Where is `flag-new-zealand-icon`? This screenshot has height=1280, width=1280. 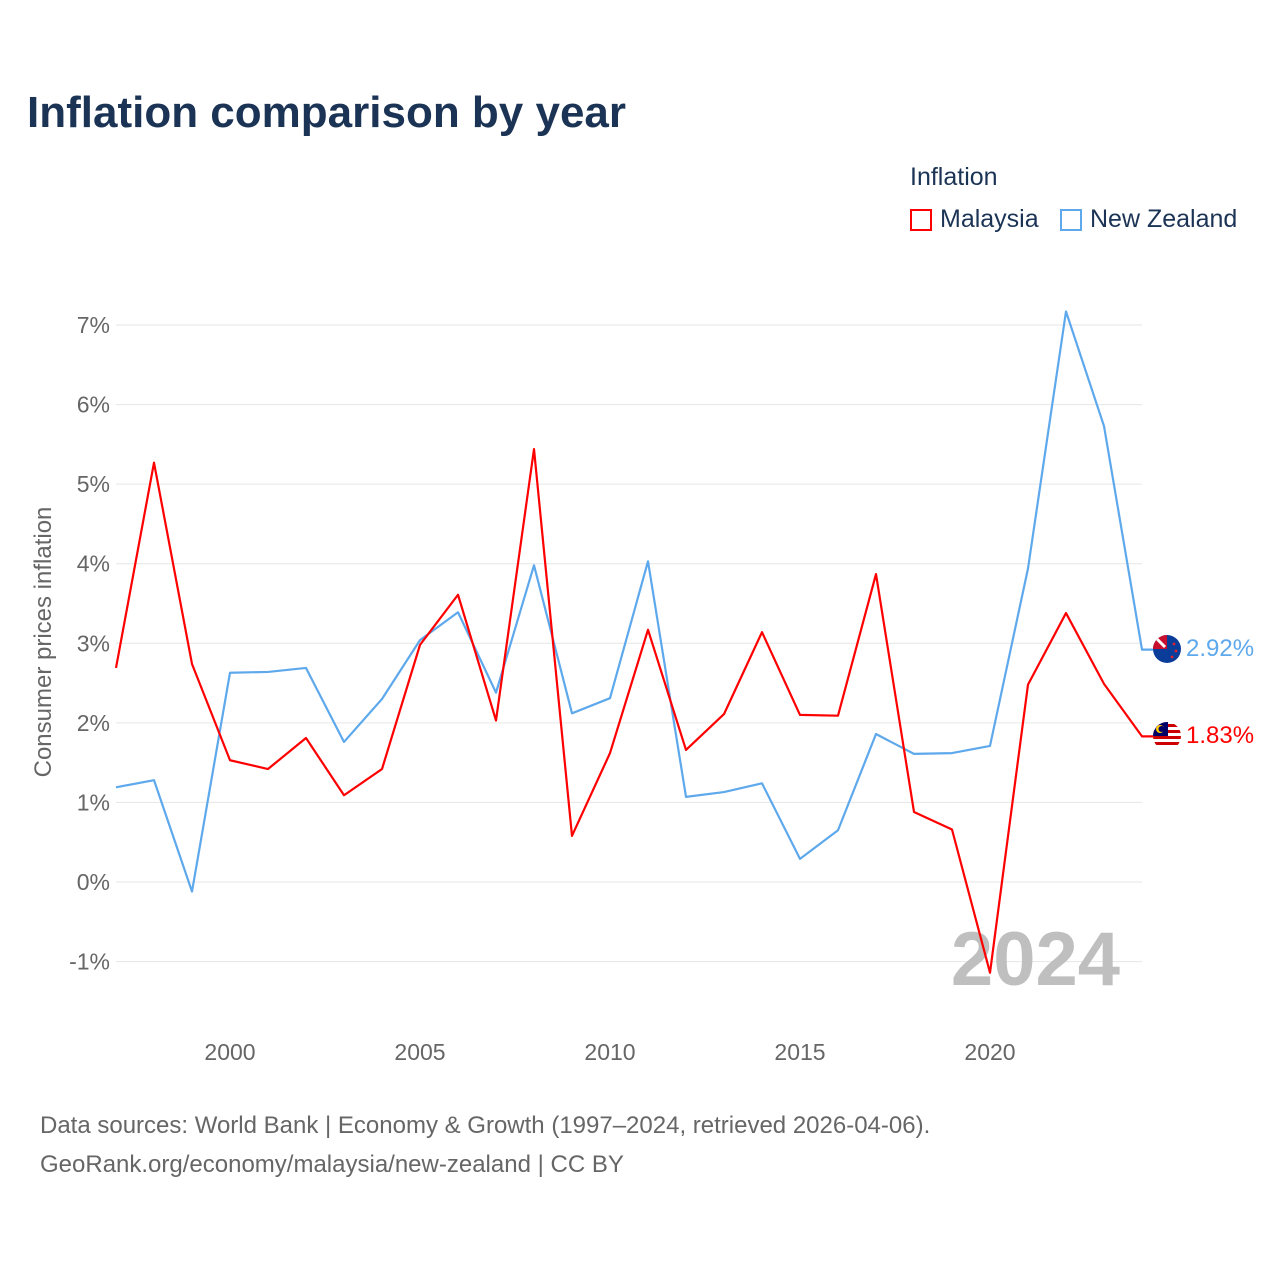 flag-new-zealand-icon is located at coordinates (1167, 649).